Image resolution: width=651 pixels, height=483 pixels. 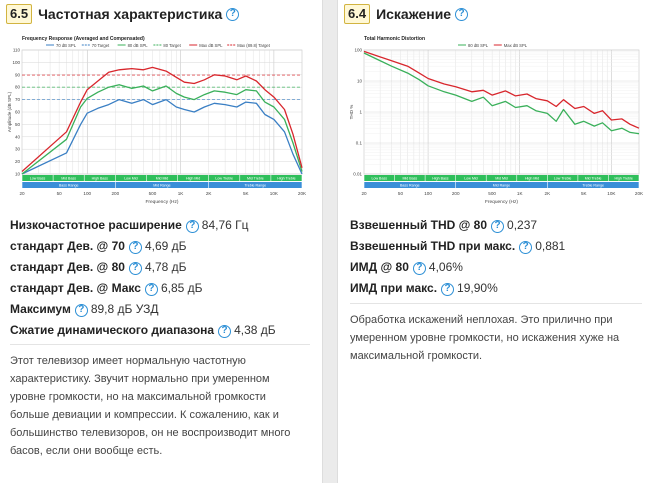 What do you see at coordinates (548, 193) in the screenshot?
I see `x-tick-label: 2K` at bounding box center [548, 193].